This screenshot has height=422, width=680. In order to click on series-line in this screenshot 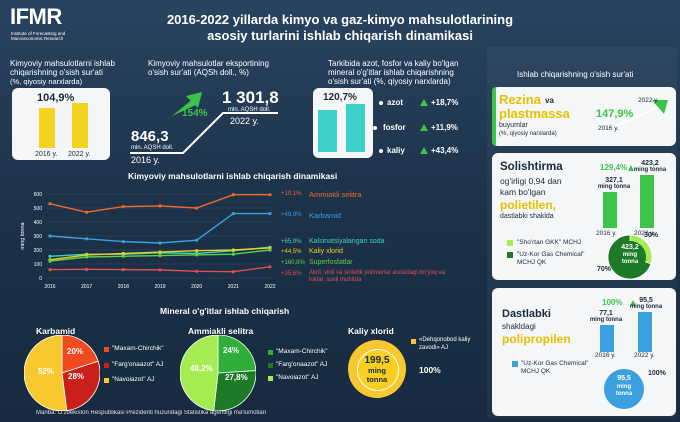, I will do `click(159, 203)`.